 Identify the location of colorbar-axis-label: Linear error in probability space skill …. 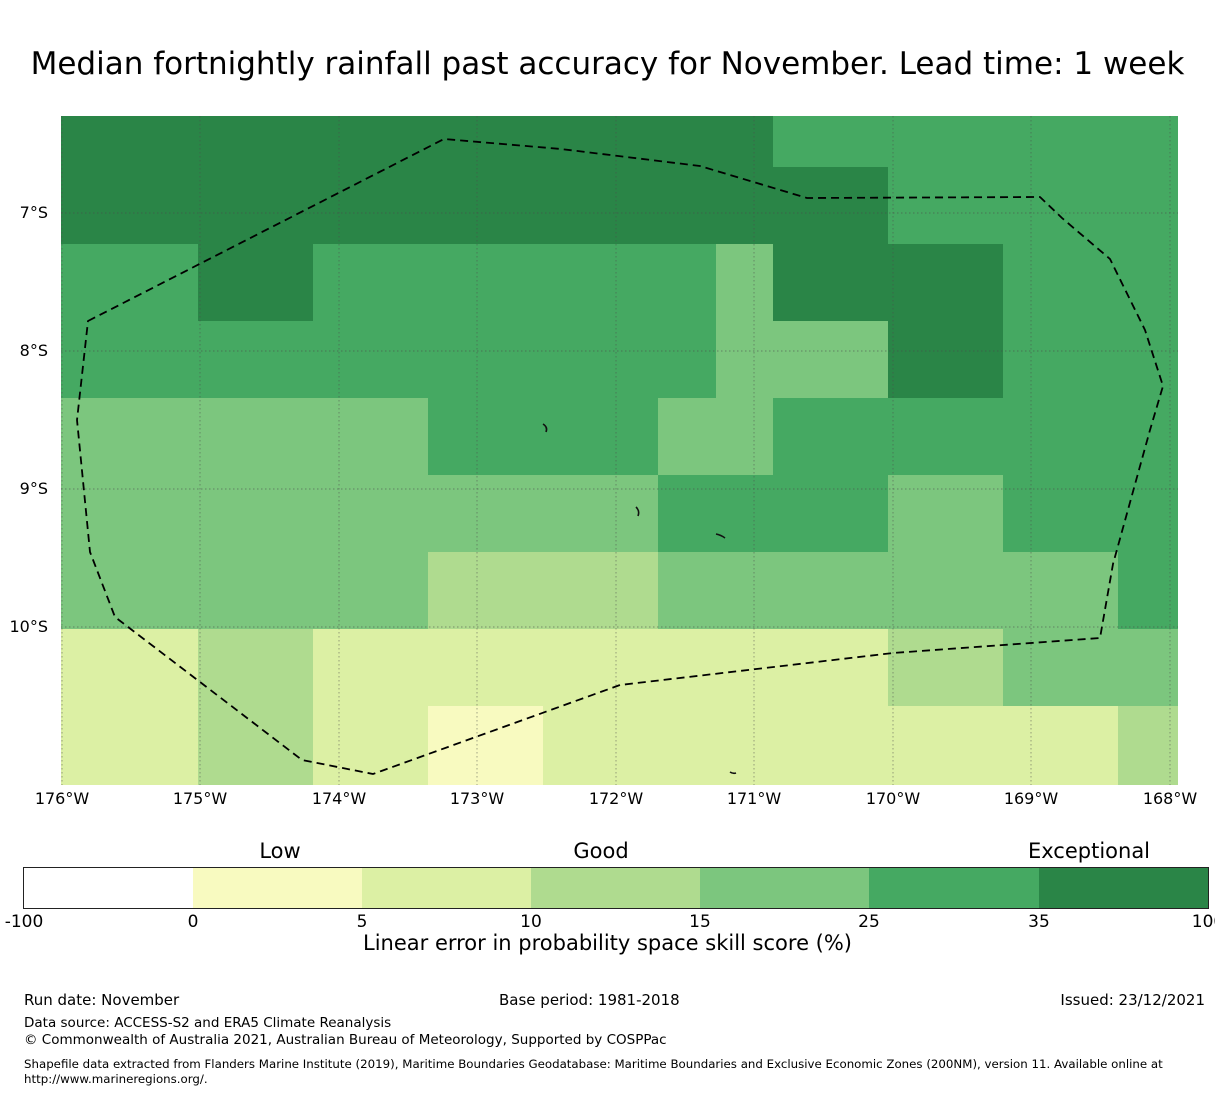
(607, 943).